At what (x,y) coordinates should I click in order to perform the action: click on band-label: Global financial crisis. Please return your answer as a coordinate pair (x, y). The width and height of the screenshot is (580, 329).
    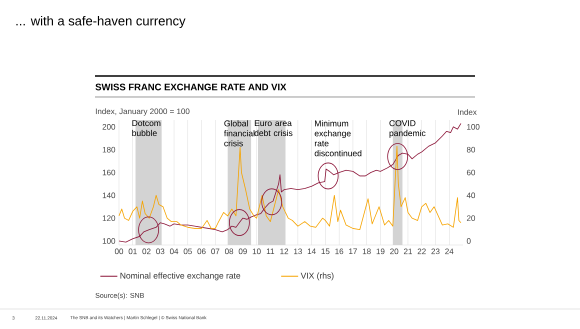
    Looking at the image, I should click on (239, 133).